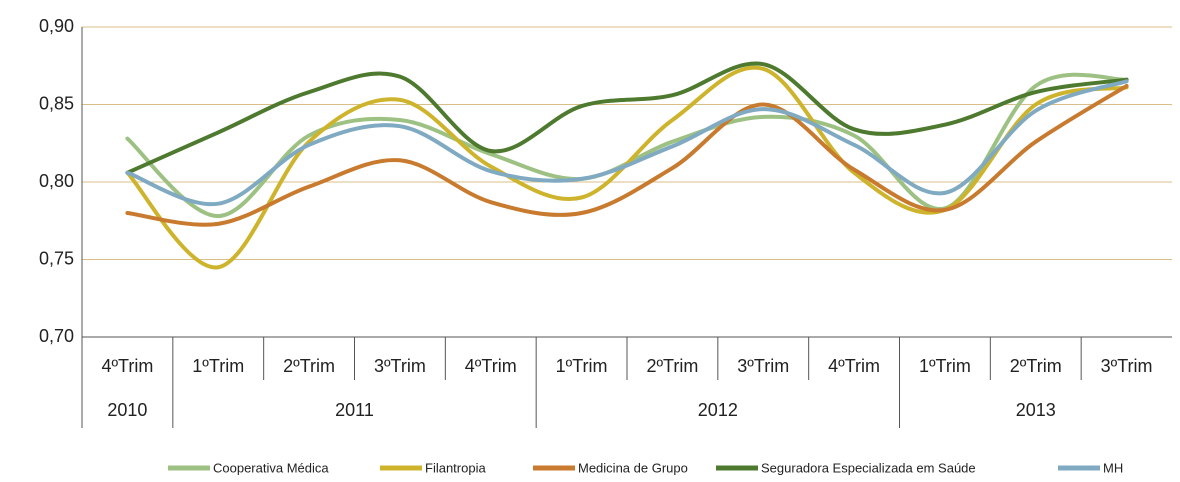 Image resolution: width=1180 pixels, height=482 pixels. What do you see at coordinates (868, 467) in the screenshot?
I see `legend-label: Seguradora Especializada em Saúde` at bounding box center [868, 467].